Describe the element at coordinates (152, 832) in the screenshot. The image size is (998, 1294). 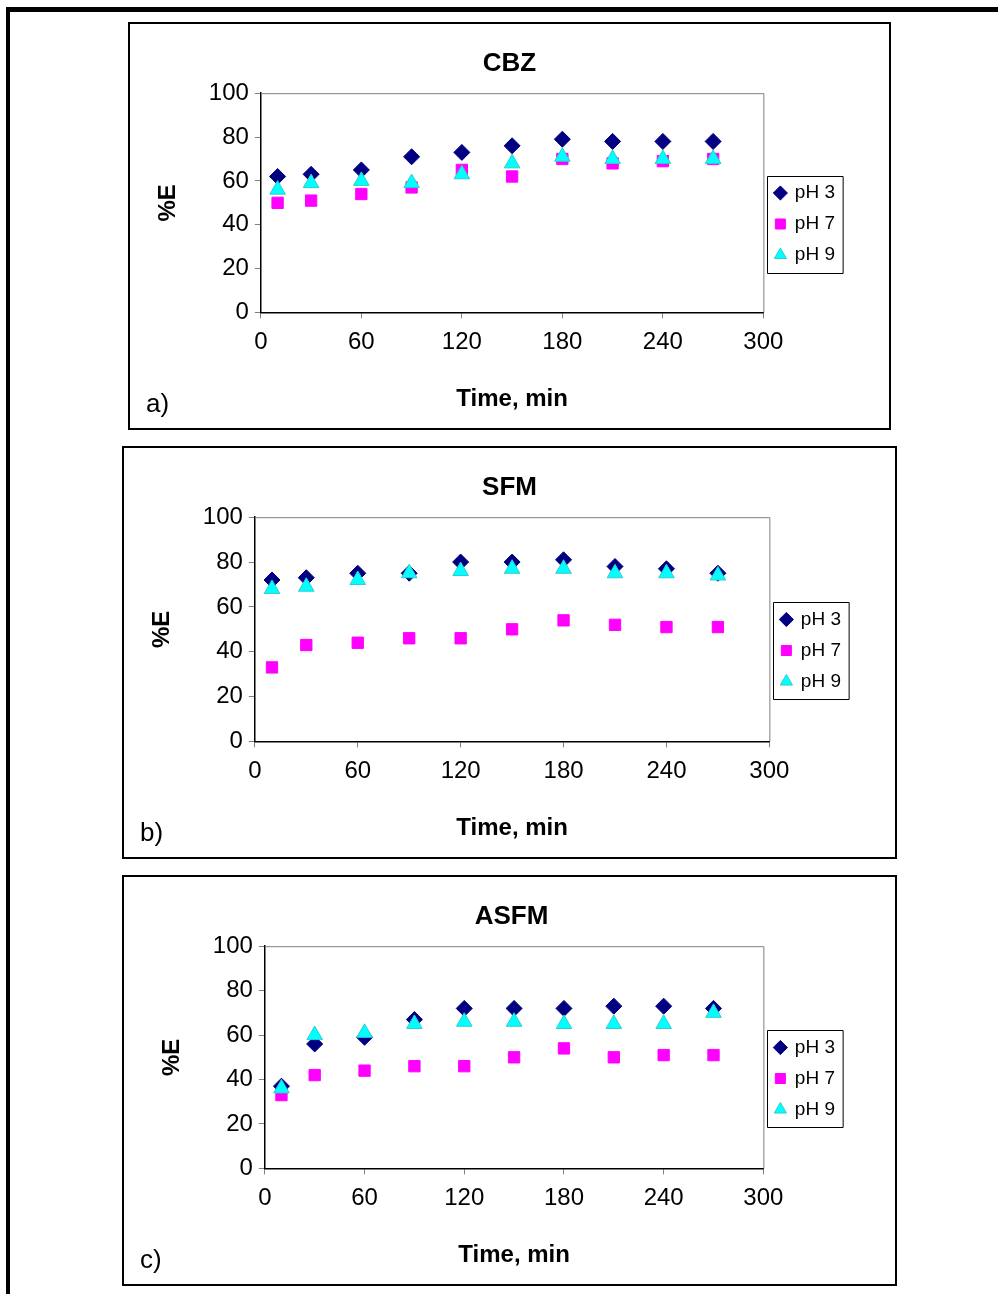
I see `text: b)` at that location.